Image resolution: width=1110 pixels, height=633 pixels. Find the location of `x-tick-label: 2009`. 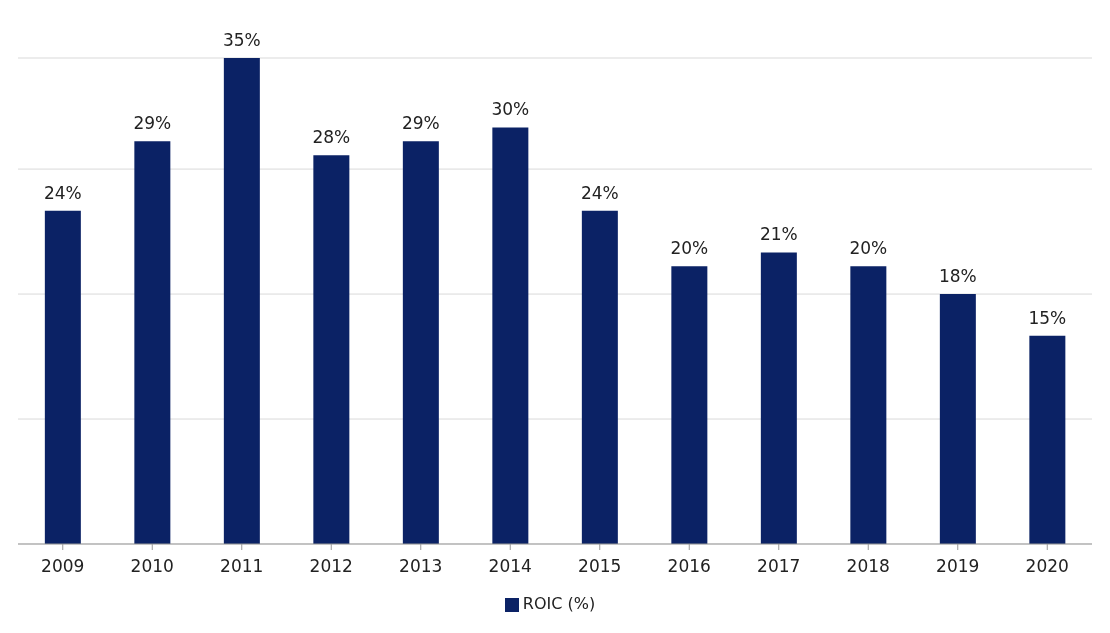

x-tick-label: 2009 is located at coordinates (63, 566).